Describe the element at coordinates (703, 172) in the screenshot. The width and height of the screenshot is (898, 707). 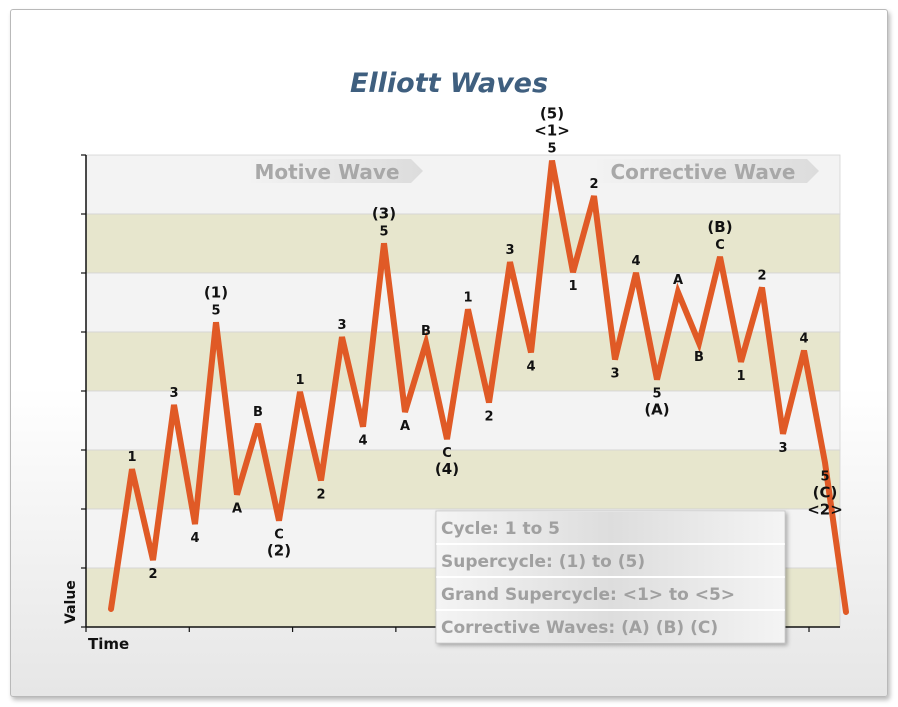
I see `corrective-wave-label: Corrective Wave` at that location.